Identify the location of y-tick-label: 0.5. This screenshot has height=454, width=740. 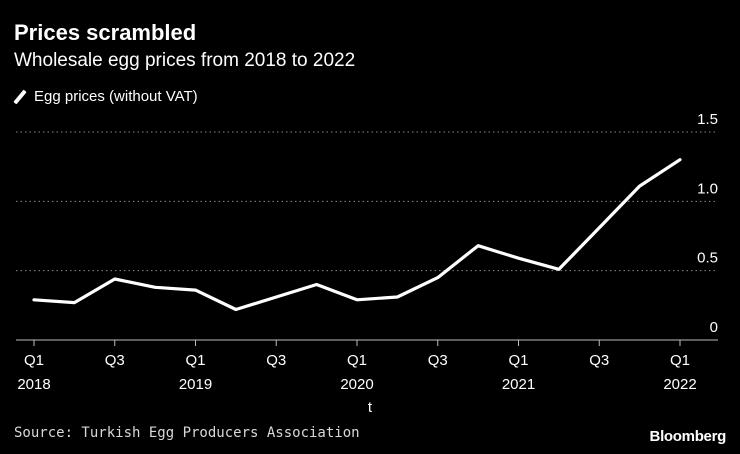
(707, 258).